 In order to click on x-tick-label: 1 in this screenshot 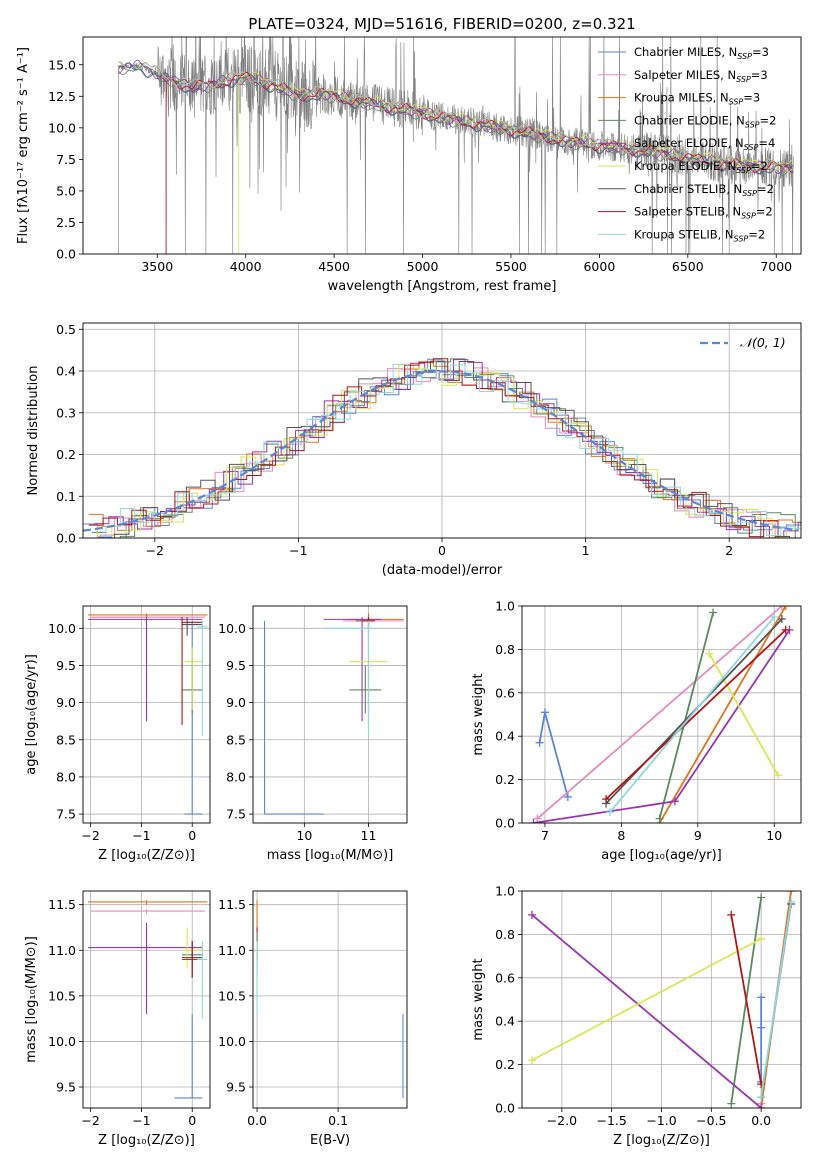, I will do `click(586, 550)`.